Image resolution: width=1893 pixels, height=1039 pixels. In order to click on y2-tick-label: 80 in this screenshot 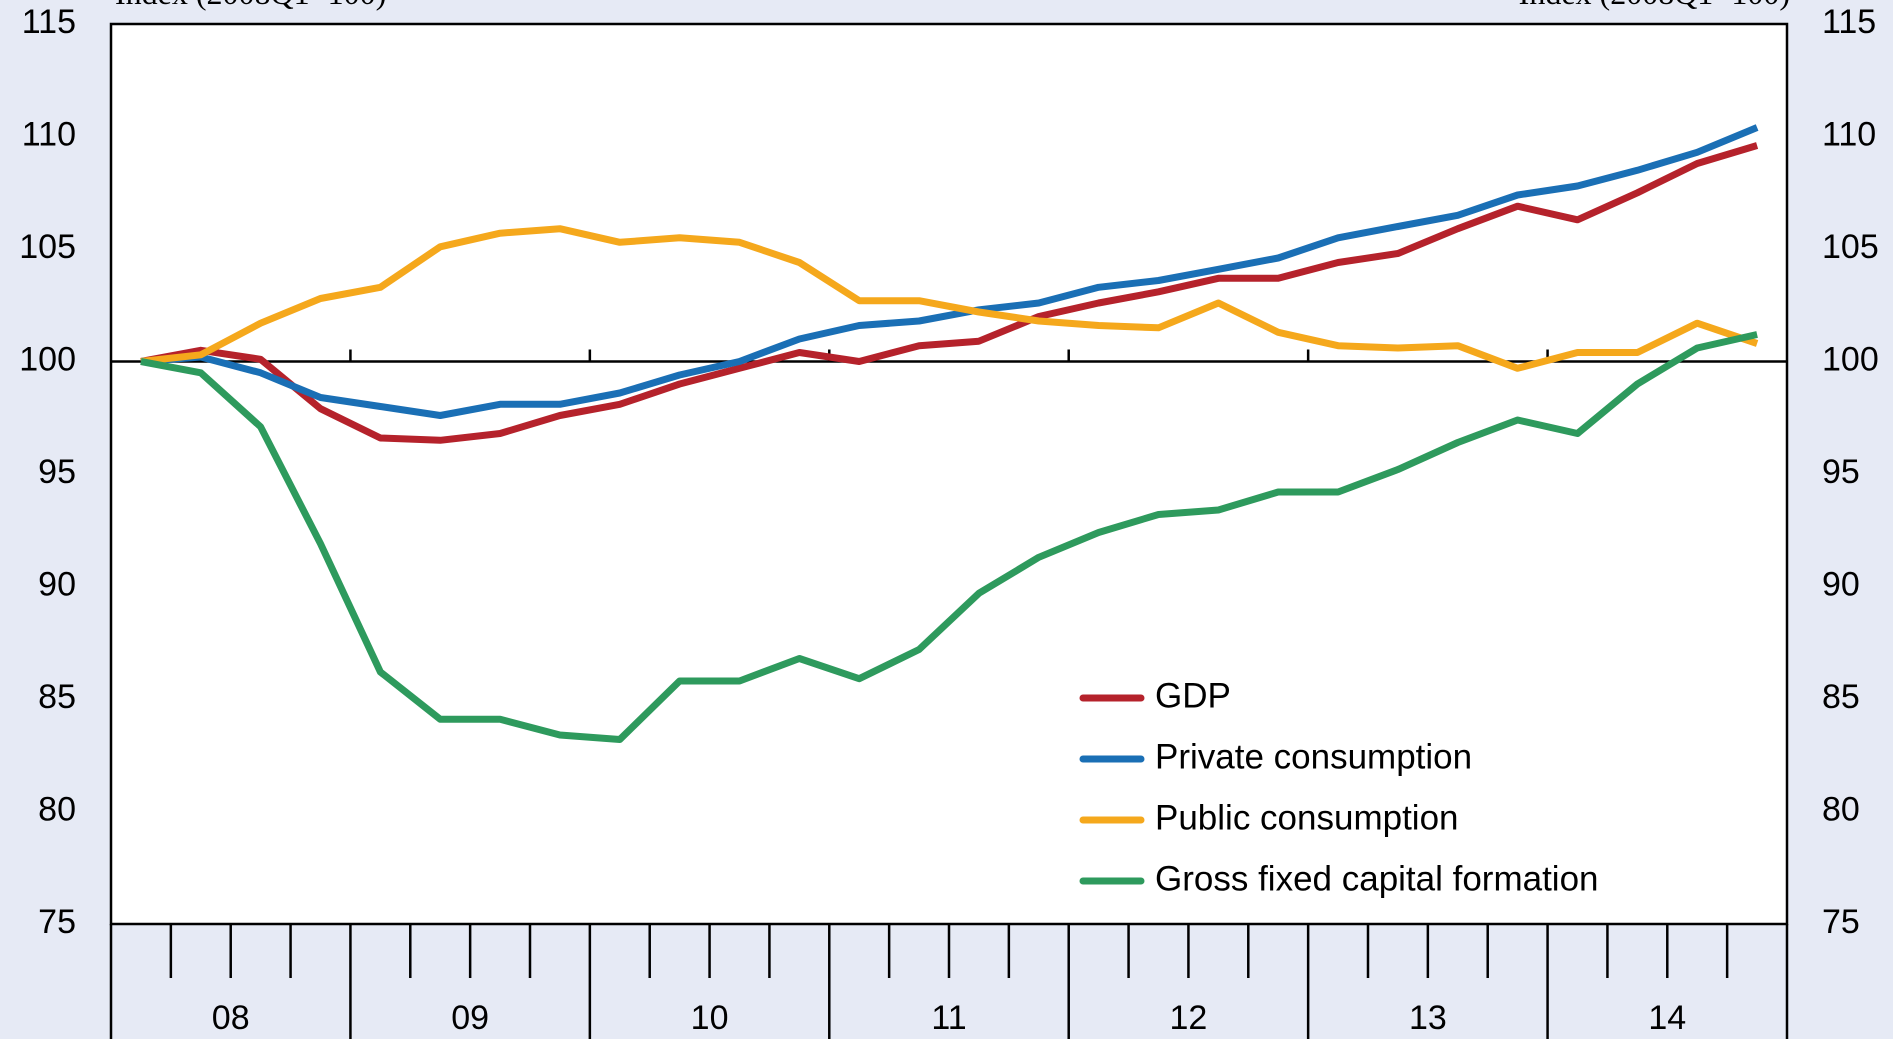, I will do `click(1841, 809)`.